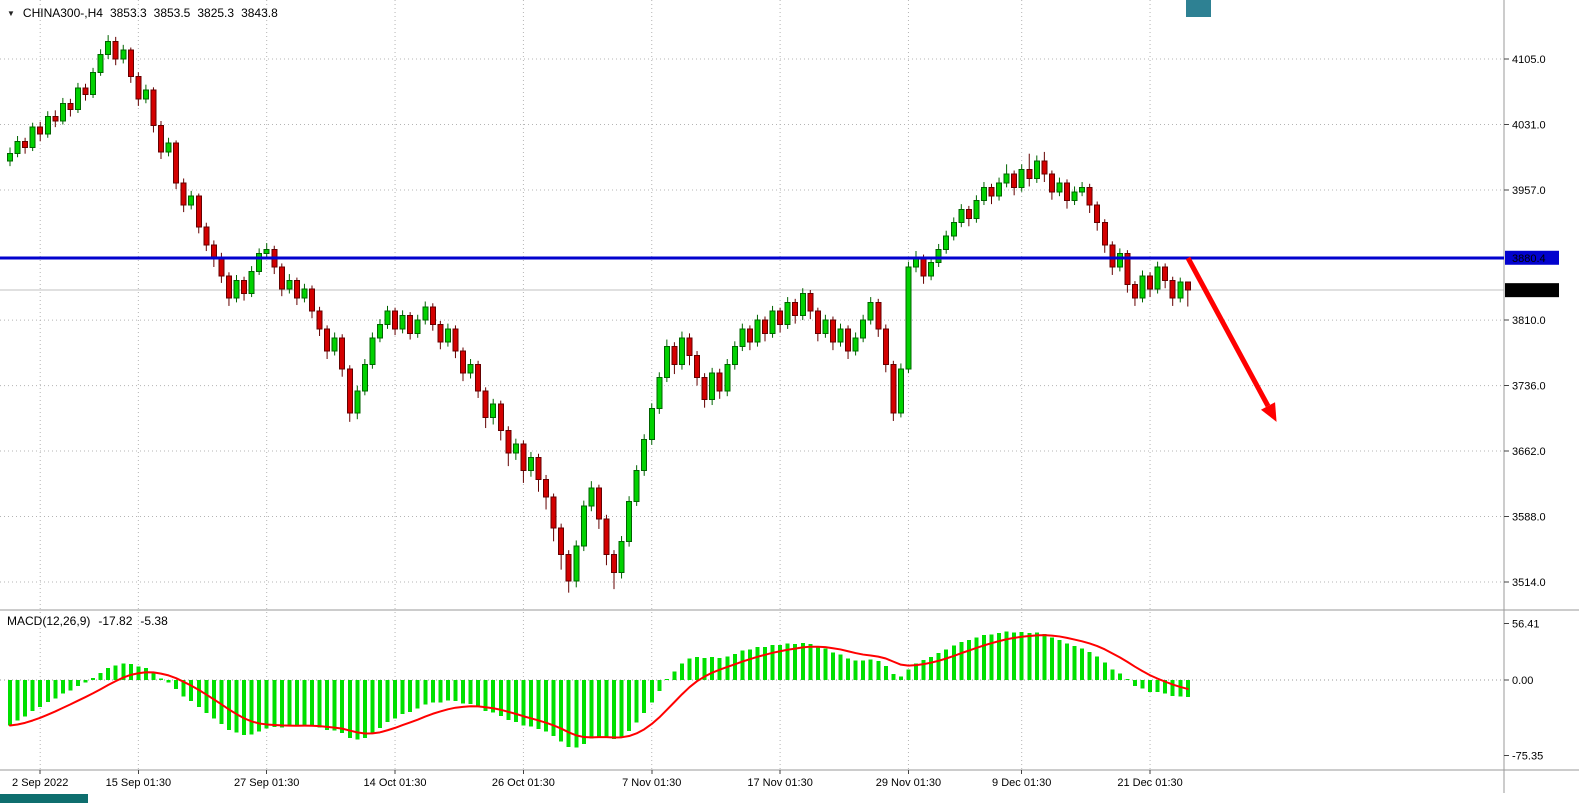 Image resolution: width=1579 pixels, height=803 pixels. I want to click on chart-shift-tab, so click(1198, 8).